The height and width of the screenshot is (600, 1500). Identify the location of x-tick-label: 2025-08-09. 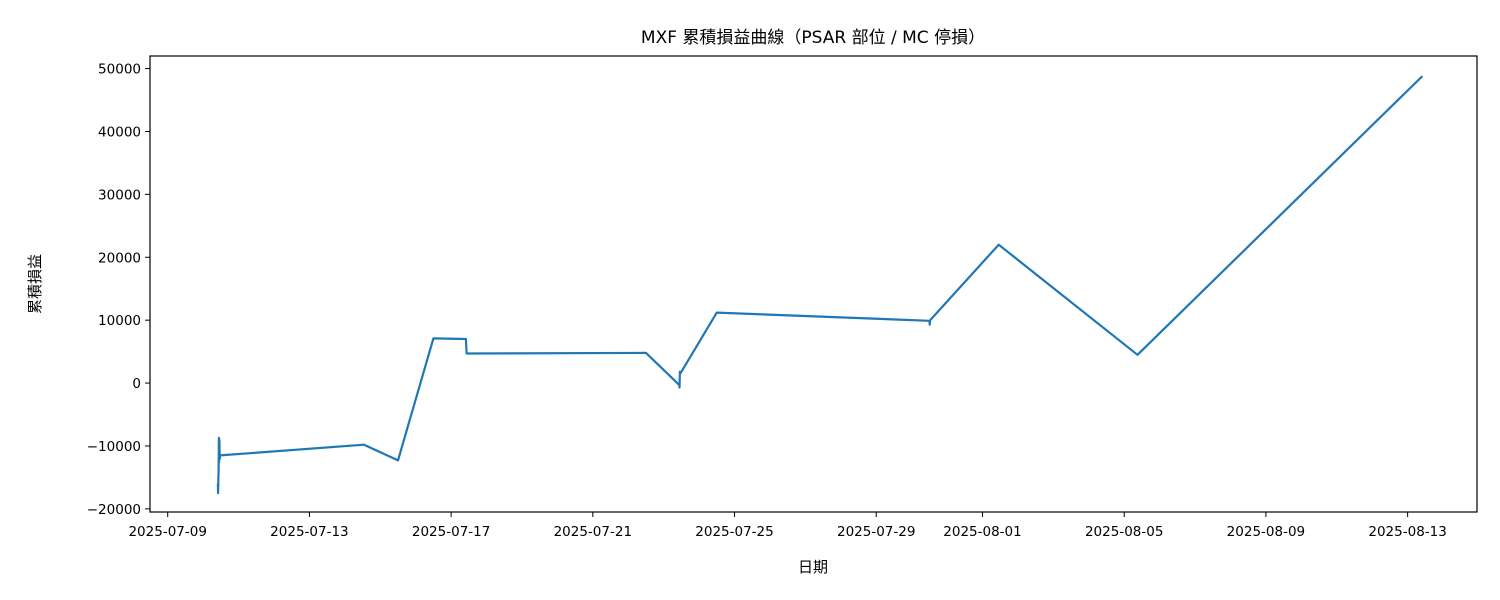
(1266, 532).